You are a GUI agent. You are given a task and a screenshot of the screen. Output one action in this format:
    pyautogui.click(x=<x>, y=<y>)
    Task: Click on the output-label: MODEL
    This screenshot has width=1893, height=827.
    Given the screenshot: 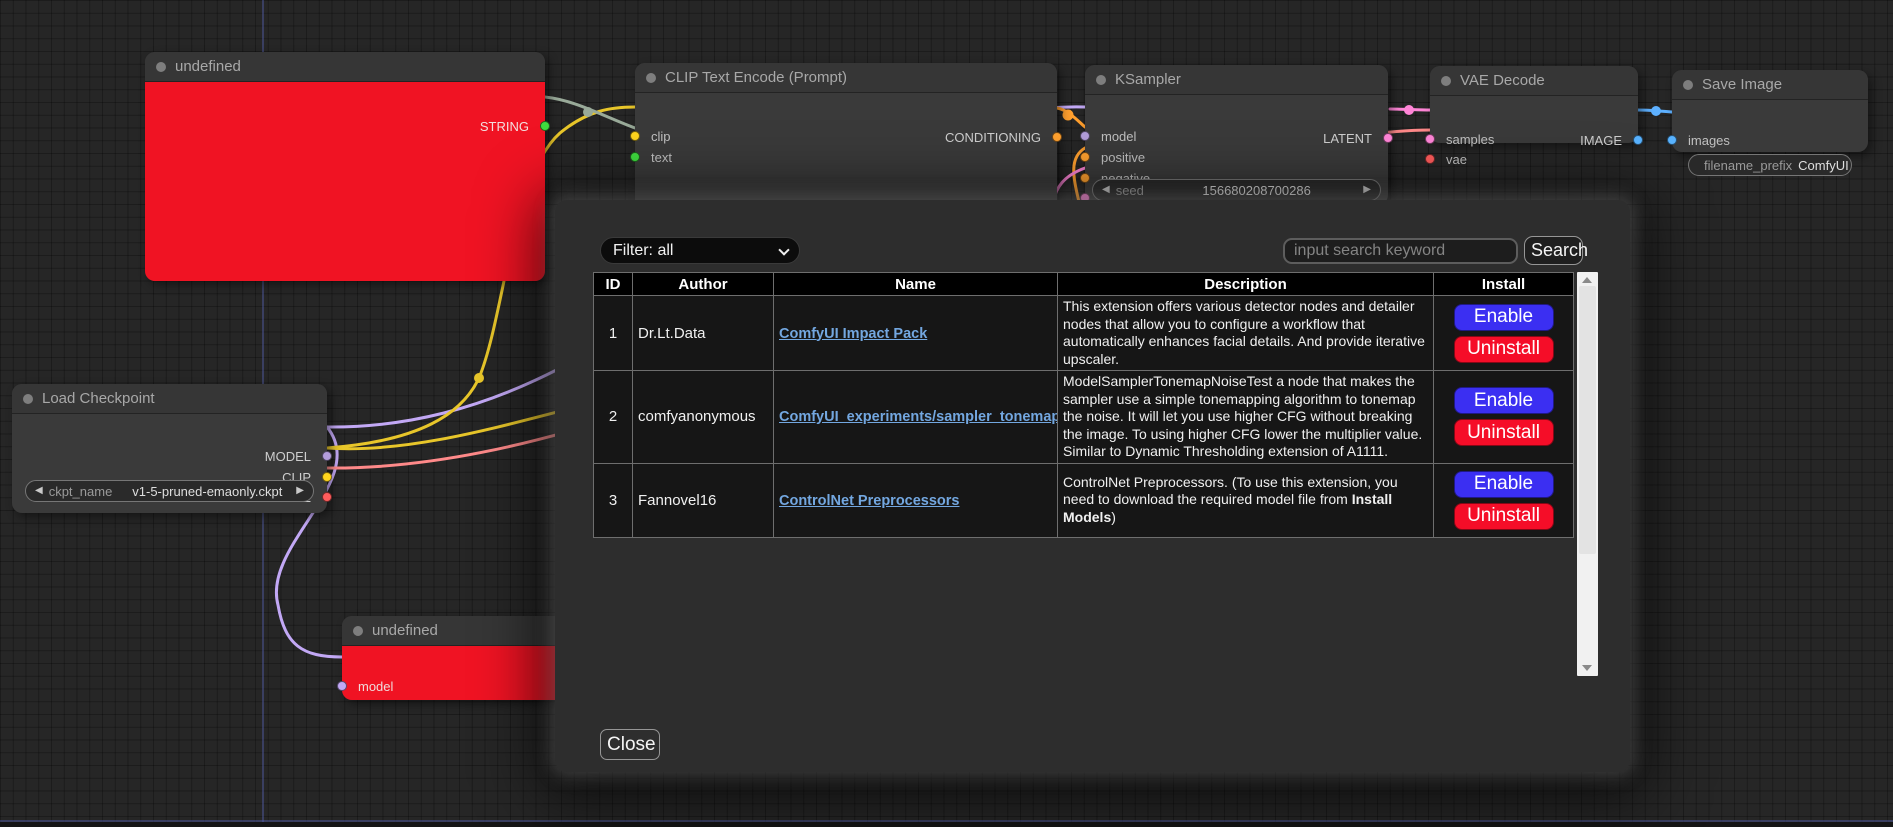 What is the action you would take?
    pyautogui.click(x=287, y=456)
    